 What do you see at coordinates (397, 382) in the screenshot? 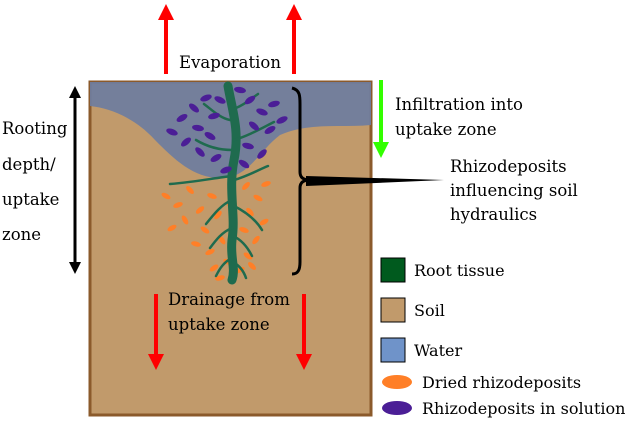
I see `legend-swatch-dried-rhizodeposits` at bounding box center [397, 382].